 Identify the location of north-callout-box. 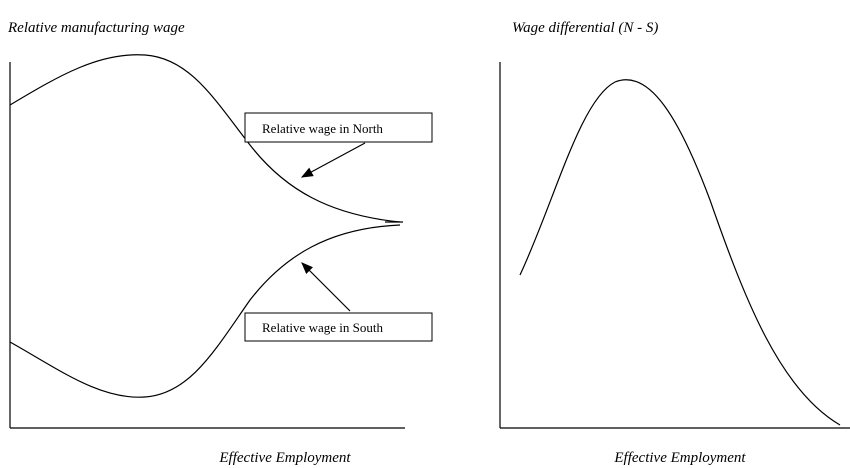
(338, 127).